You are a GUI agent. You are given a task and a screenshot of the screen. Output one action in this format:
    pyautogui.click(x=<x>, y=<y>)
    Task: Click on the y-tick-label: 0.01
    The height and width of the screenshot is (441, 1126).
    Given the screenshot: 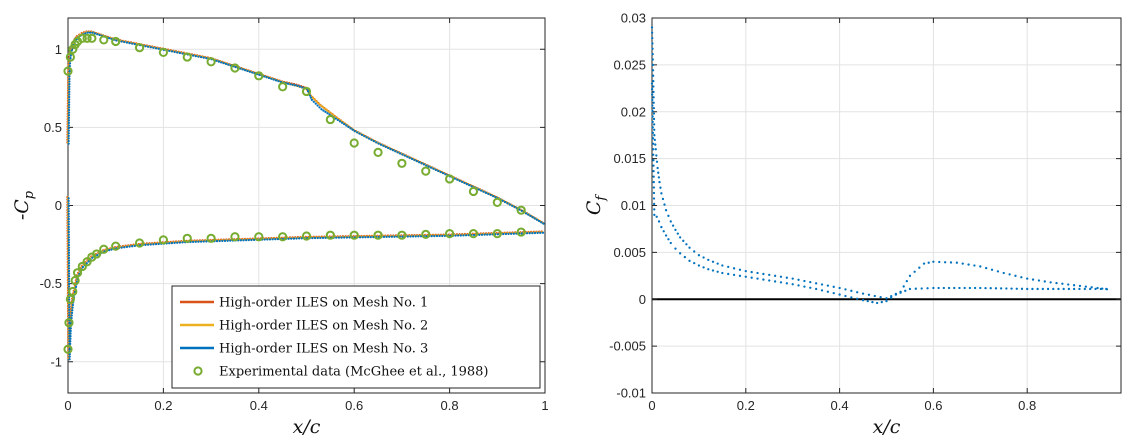 What is the action you would take?
    pyautogui.click(x=633, y=205)
    